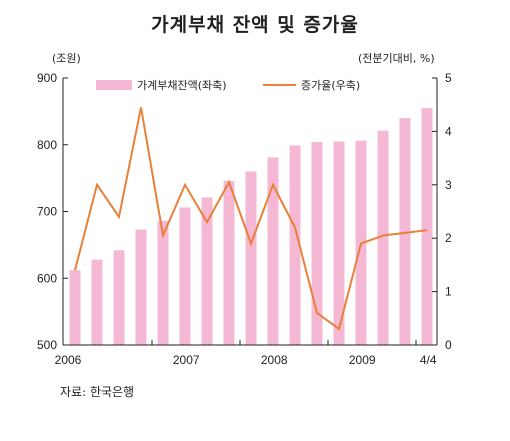  What do you see at coordinates (448, 78) in the screenshot?
I see `right-tick-label: 5` at bounding box center [448, 78].